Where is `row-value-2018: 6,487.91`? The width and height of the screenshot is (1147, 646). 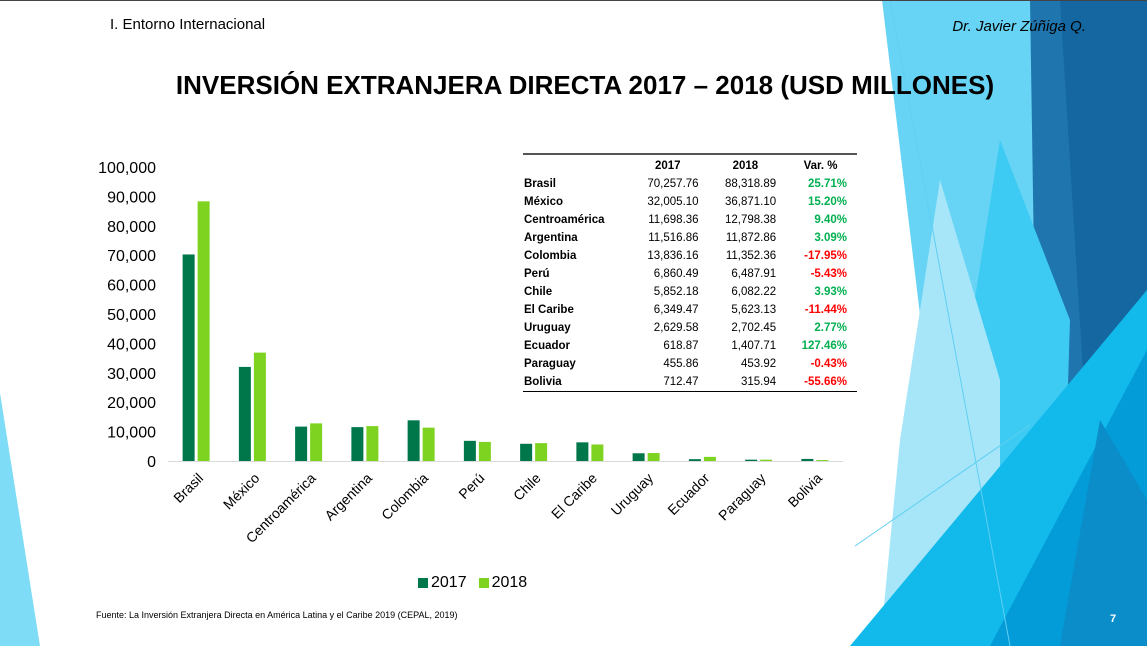
row-value-2018: 6,487.91 is located at coordinates (754, 274).